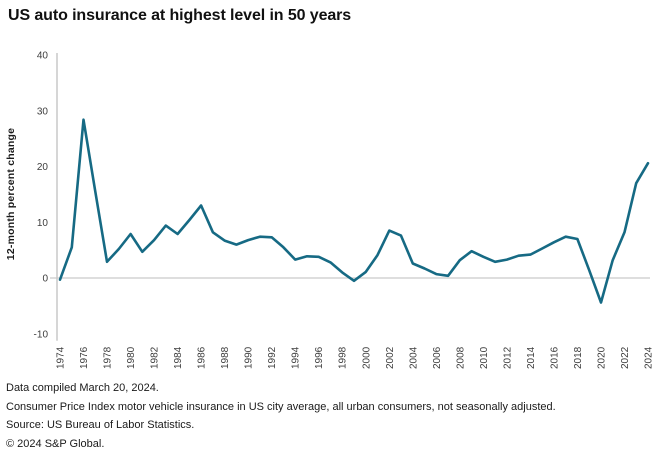  Describe the element at coordinates (625, 357) in the screenshot. I see `x-tick-label: 2022` at that location.